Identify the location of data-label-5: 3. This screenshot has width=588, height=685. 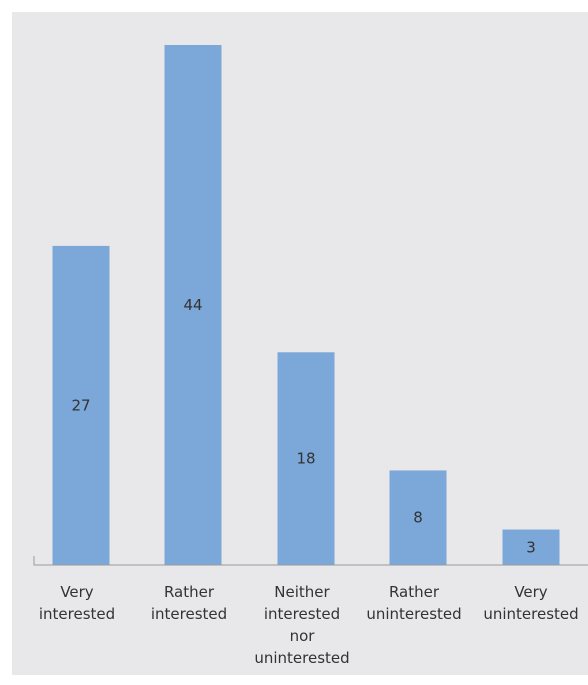
(531, 547).